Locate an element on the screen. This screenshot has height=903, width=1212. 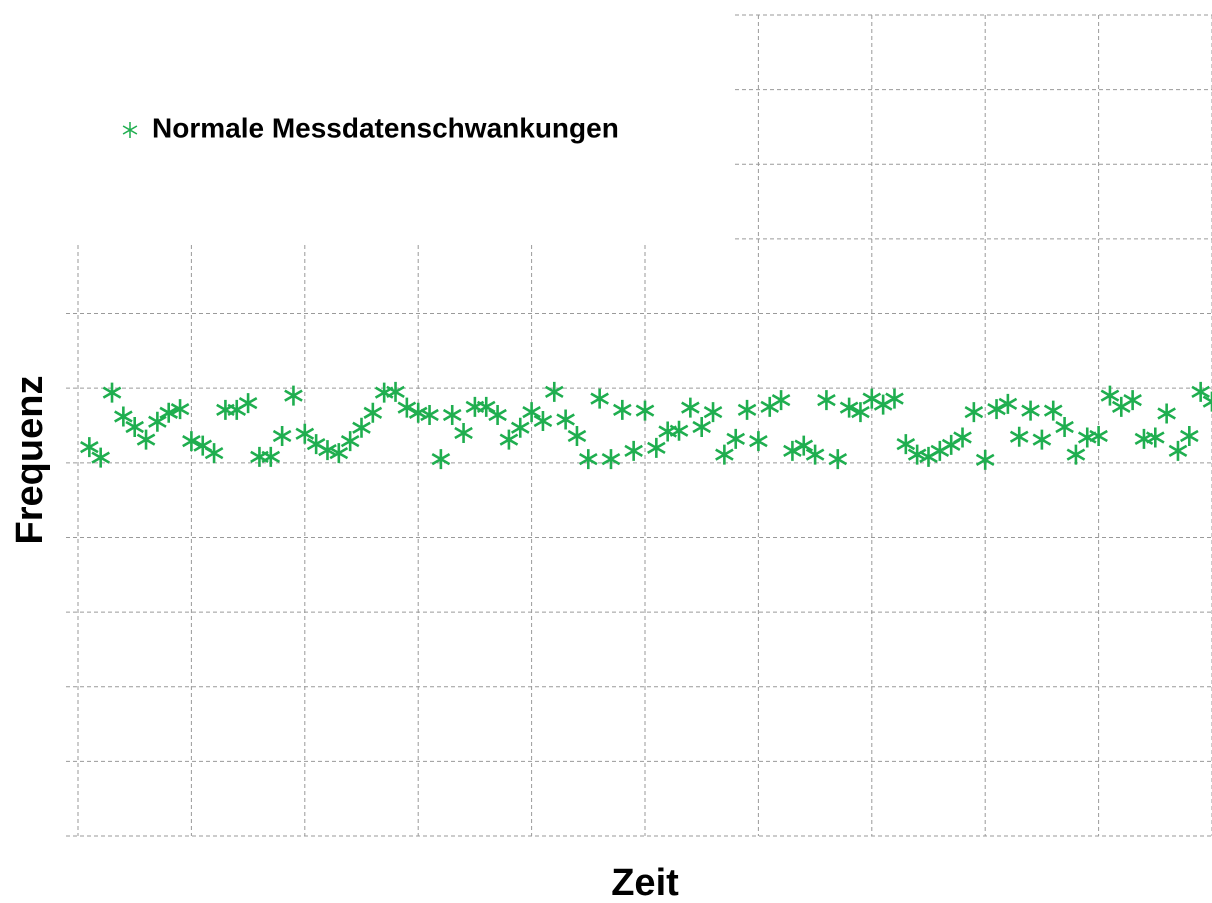
x-axis-label: Zeit is located at coordinates (645, 882).